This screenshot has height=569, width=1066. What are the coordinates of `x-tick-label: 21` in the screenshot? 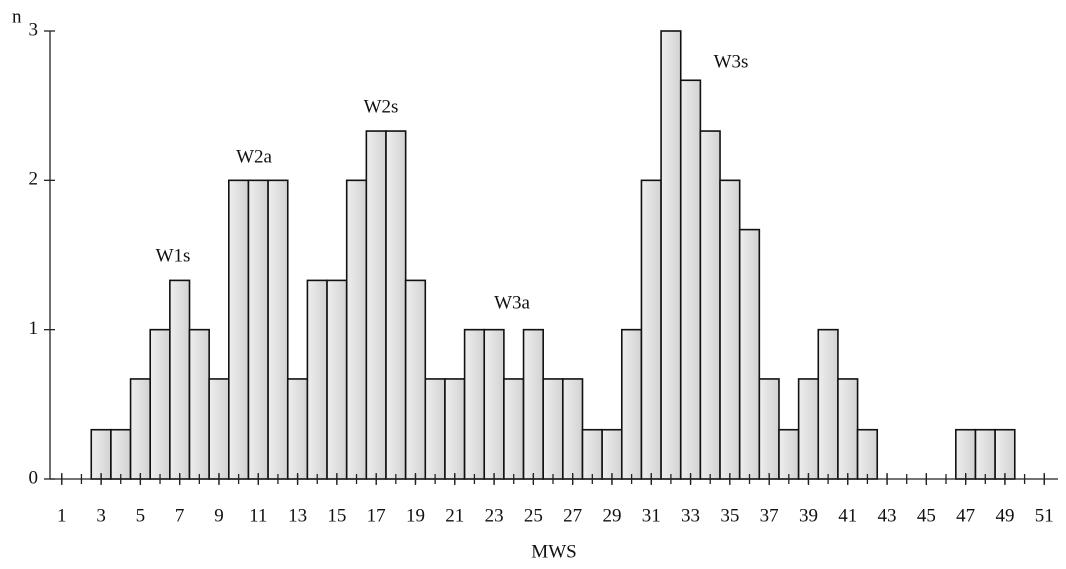 It's located at (454, 515).